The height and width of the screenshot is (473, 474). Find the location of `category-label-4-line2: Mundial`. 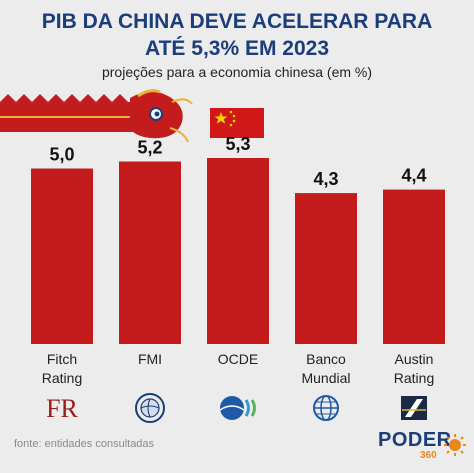

category-label-4-line2: Mundial is located at coordinates (325, 378).